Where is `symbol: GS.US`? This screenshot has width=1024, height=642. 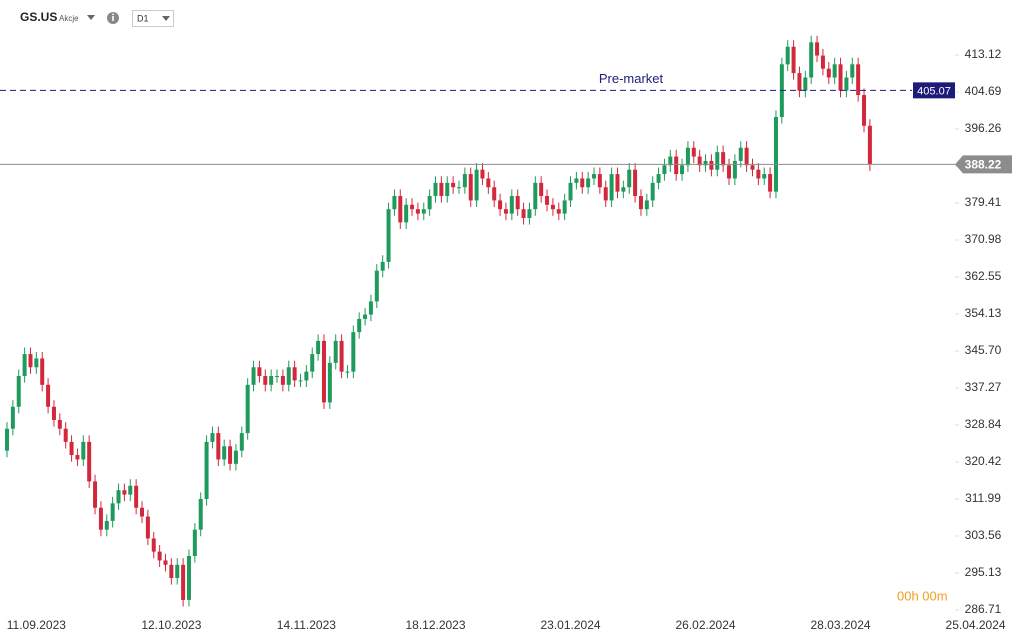 symbol: GS.US is located at coordinates (38, 17).